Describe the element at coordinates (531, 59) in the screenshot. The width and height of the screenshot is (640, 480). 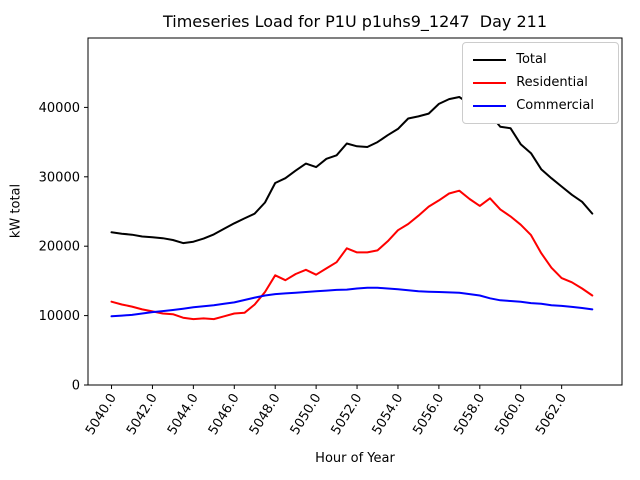
I see `legend-label: Total` at that location.